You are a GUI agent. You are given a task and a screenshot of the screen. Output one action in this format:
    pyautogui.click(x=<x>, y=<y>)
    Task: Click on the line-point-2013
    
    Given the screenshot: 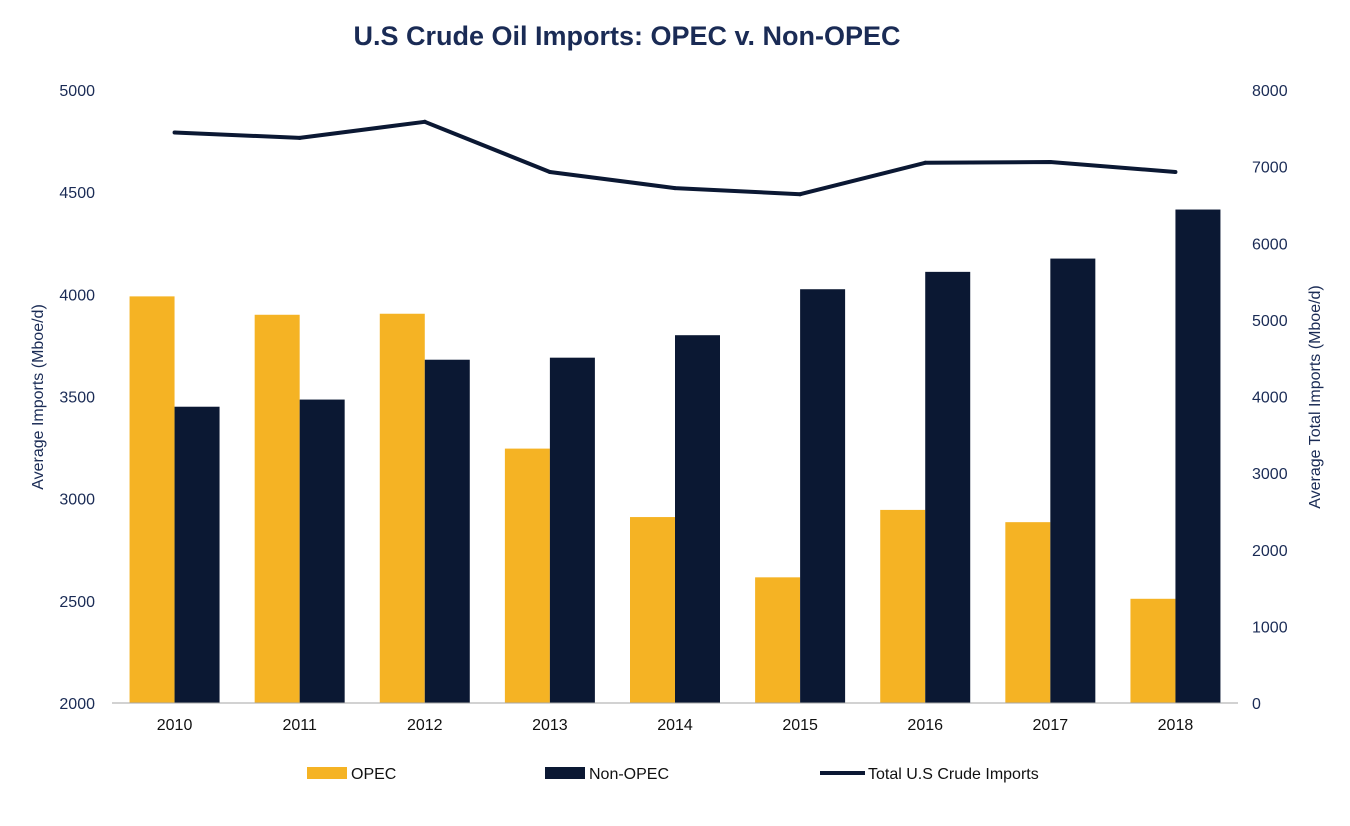 What is the action you would take?
    pyautogui.click(x=549, y=171)
    